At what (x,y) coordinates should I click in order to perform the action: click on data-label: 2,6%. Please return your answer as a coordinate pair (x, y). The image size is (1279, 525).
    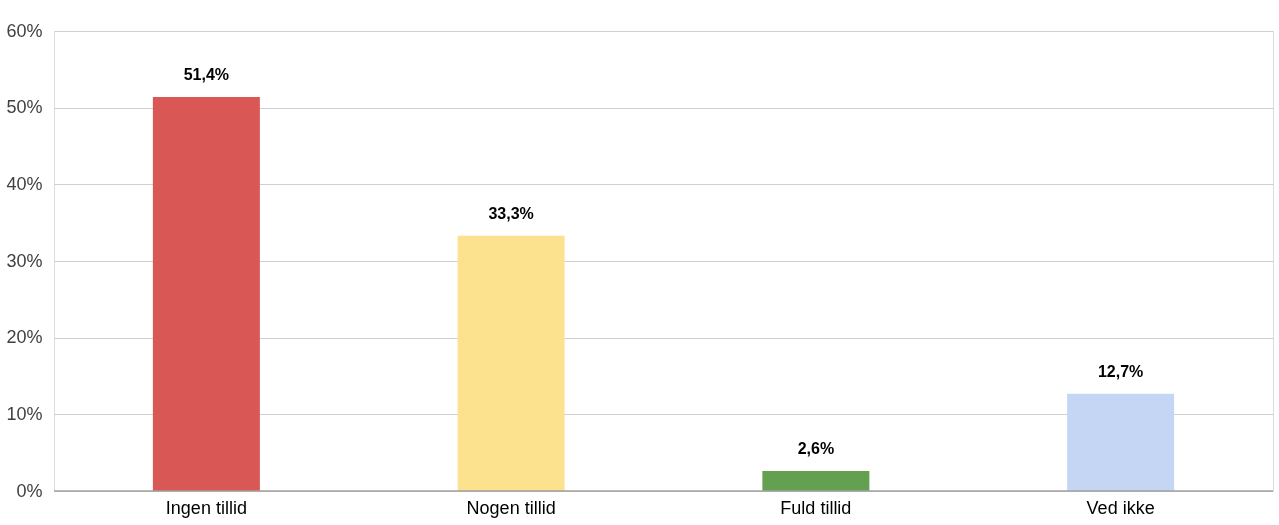
    Looking at the image, I should click on (816, 449).